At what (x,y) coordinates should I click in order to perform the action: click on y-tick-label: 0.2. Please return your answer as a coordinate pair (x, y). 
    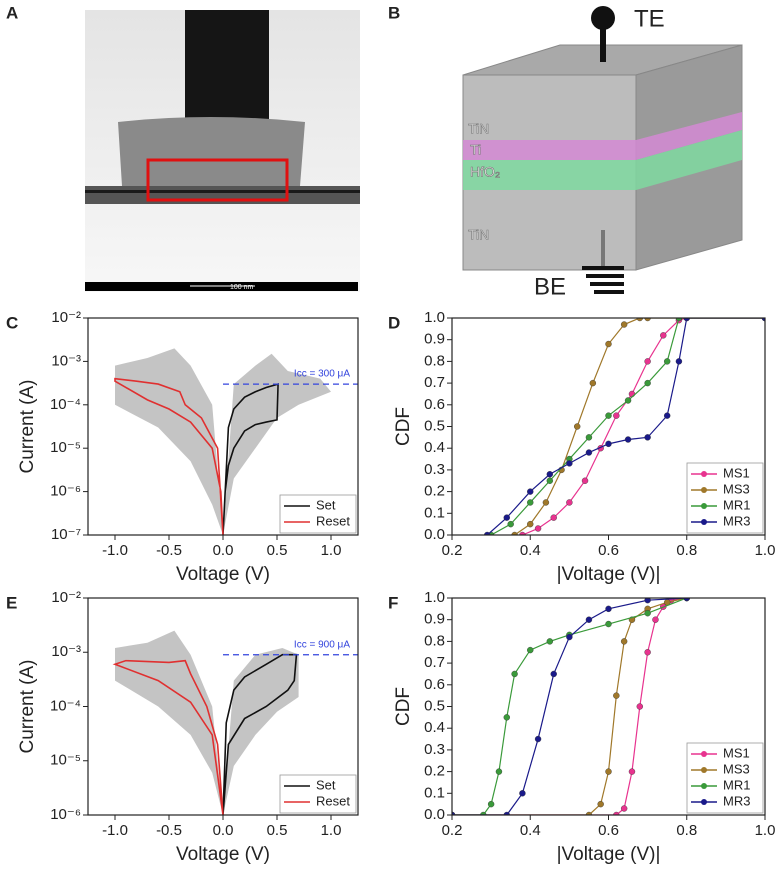
    Looking at the image, I should click on (434, 491).